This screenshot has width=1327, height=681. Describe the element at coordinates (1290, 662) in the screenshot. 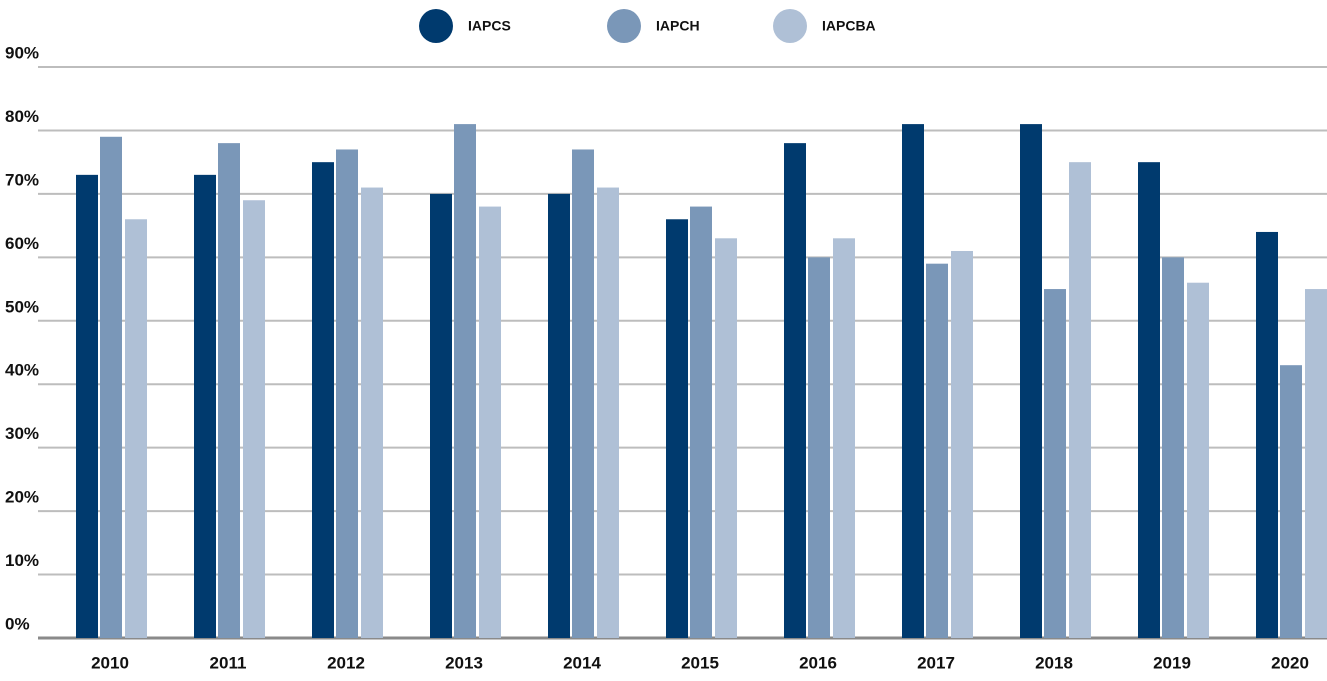

I see `x-tick-label: 2020` at that location.